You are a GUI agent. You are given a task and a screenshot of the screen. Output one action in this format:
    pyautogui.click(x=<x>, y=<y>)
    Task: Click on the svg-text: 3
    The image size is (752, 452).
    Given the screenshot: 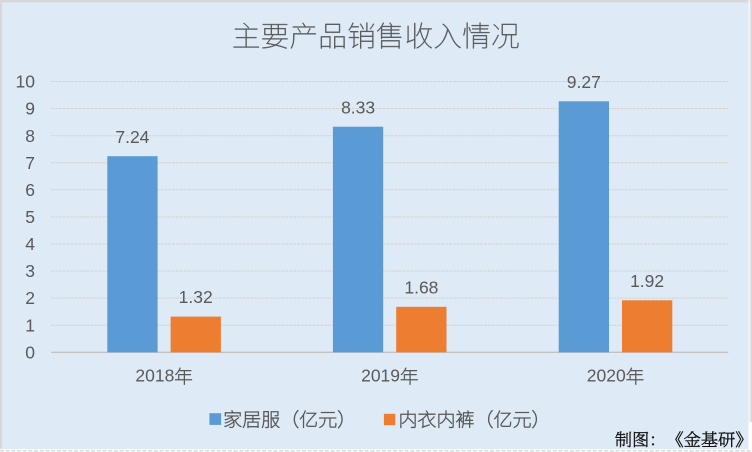 What is the action you would take?
    pyautogui.click(x=30, y=271)
    